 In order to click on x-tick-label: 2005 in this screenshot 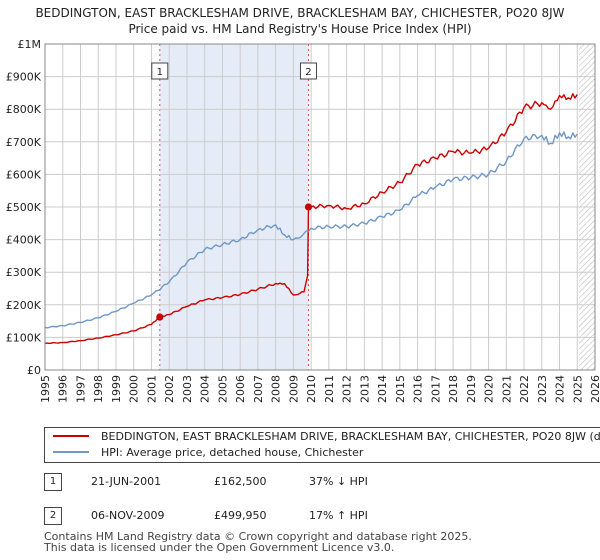, I will do `click(222, 389)`.